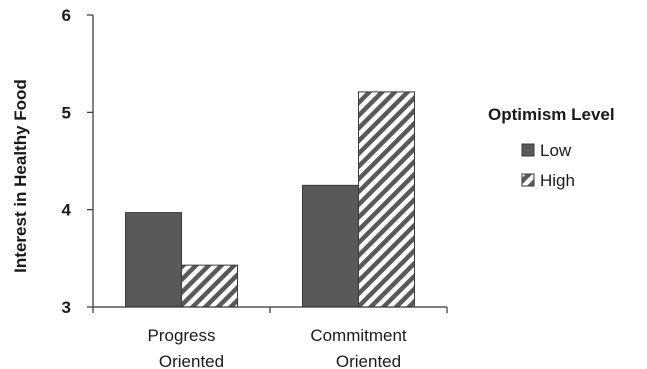 This screenshot has height=369, width=647. What do you see at coordinates (181, 335) in the screenshot?
I see `x-category-label: Progress` at bounding box center [181, 335].